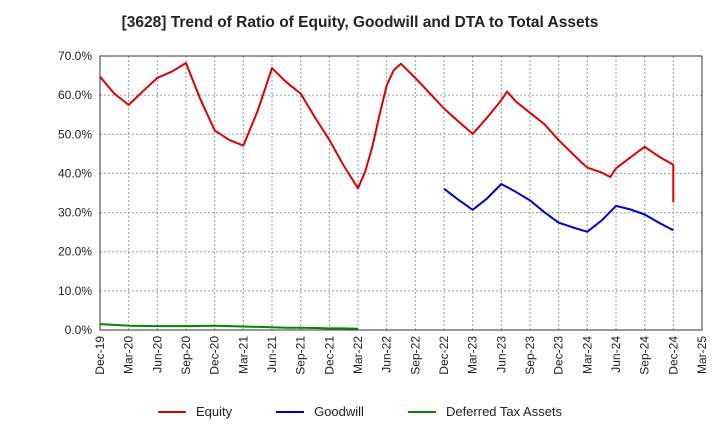 The image size is (720, 440). Describe the element at coordinates (702, 355) in the screenshot. I see `x-tick-label: Mar-25` at that location.